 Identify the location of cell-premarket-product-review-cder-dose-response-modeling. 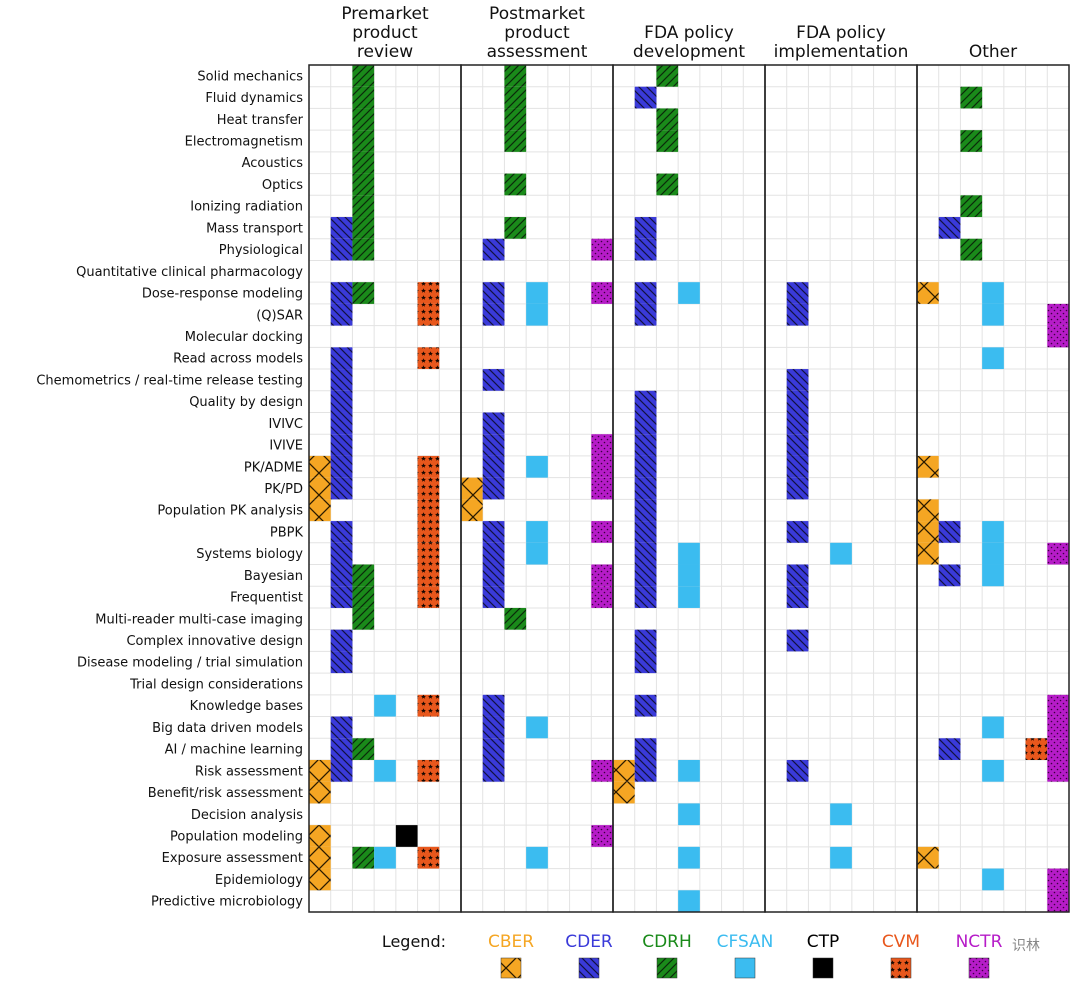
(341, 293).